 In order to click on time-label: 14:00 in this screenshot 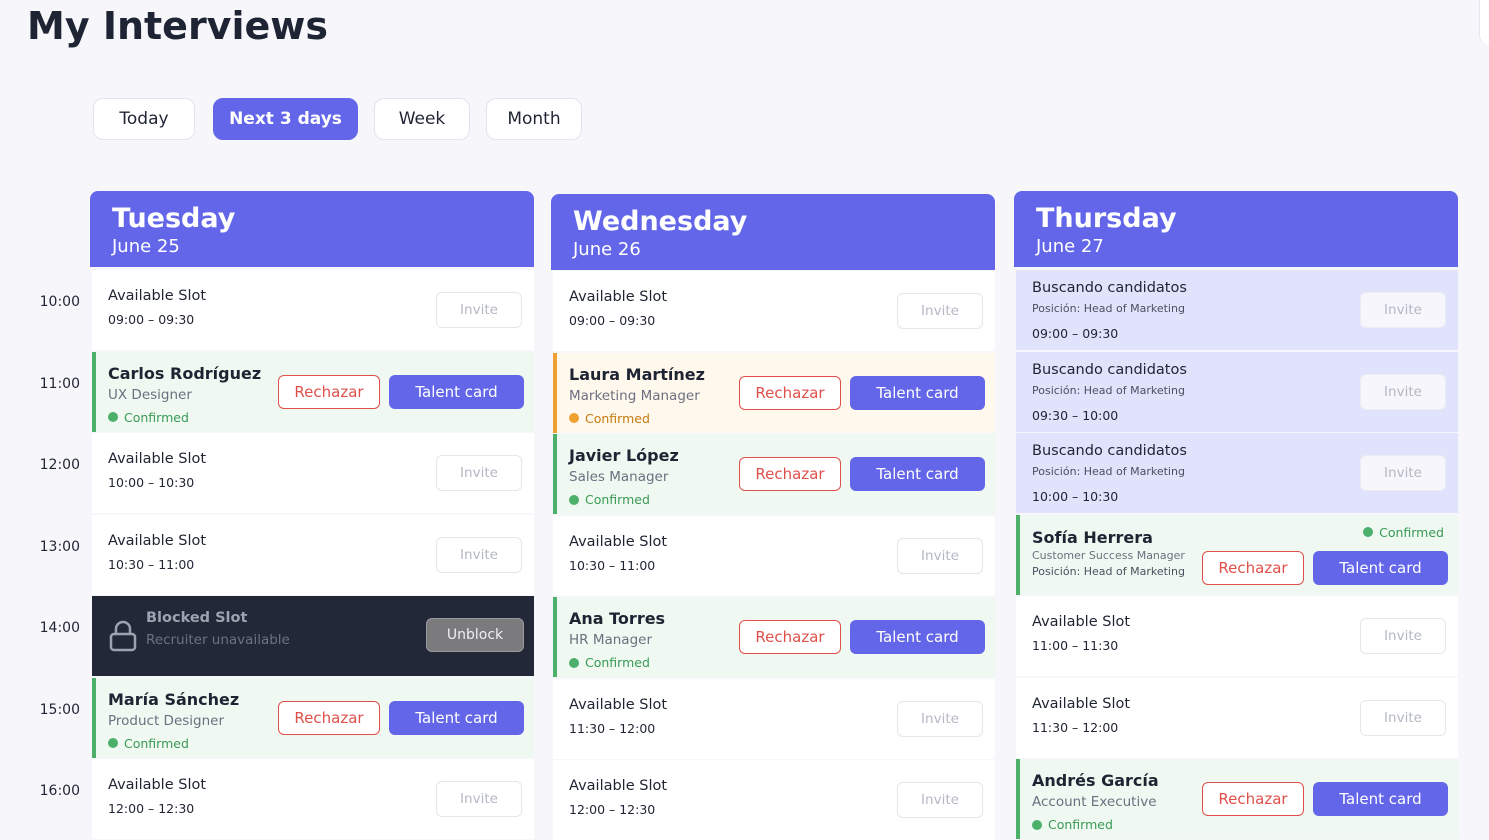, I will do `click(59, 628)`.